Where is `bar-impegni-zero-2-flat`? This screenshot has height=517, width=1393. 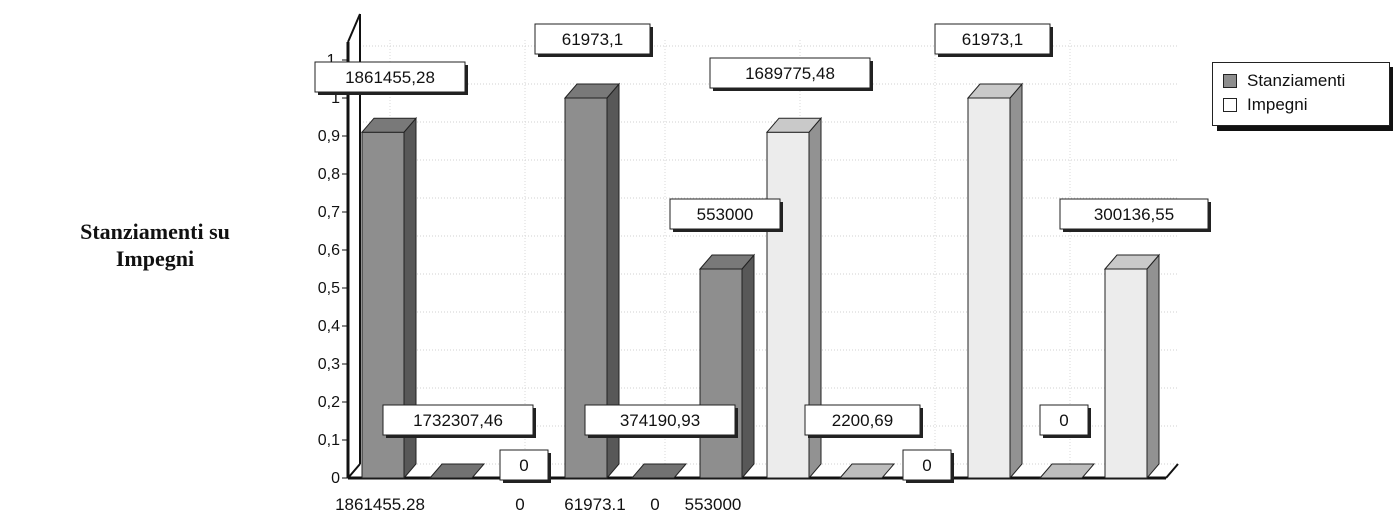
bar-impegni-zero-2-flat is located at coordinates (1067, 471).